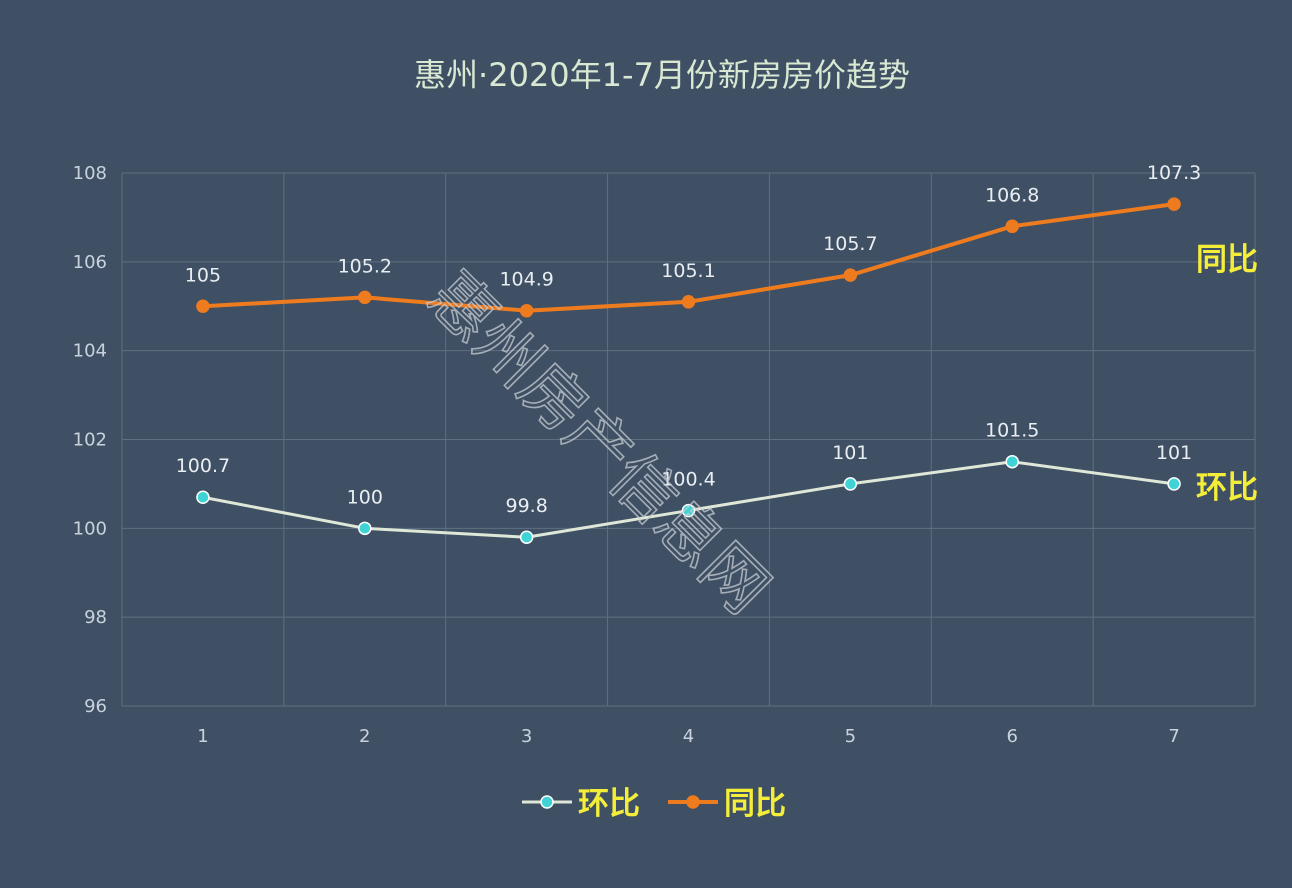 The height and width of the screenshot is (888, 1292). I want to click on data-label-huanbi: 99.8, so click(526, 506).